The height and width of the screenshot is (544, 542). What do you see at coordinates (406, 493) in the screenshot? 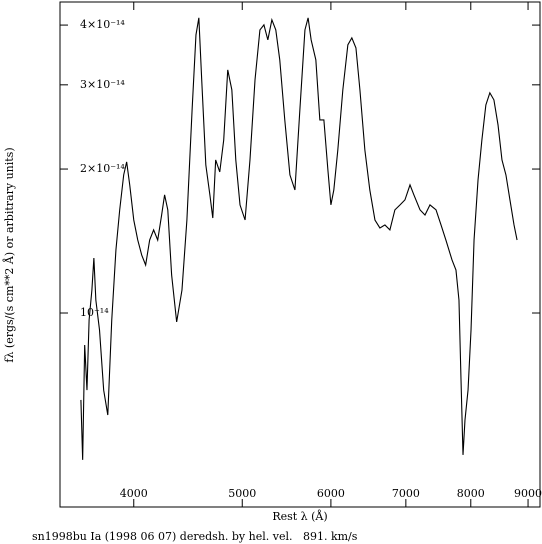
I see `x-tick-label: 7000` at bounding box center [406, 493].